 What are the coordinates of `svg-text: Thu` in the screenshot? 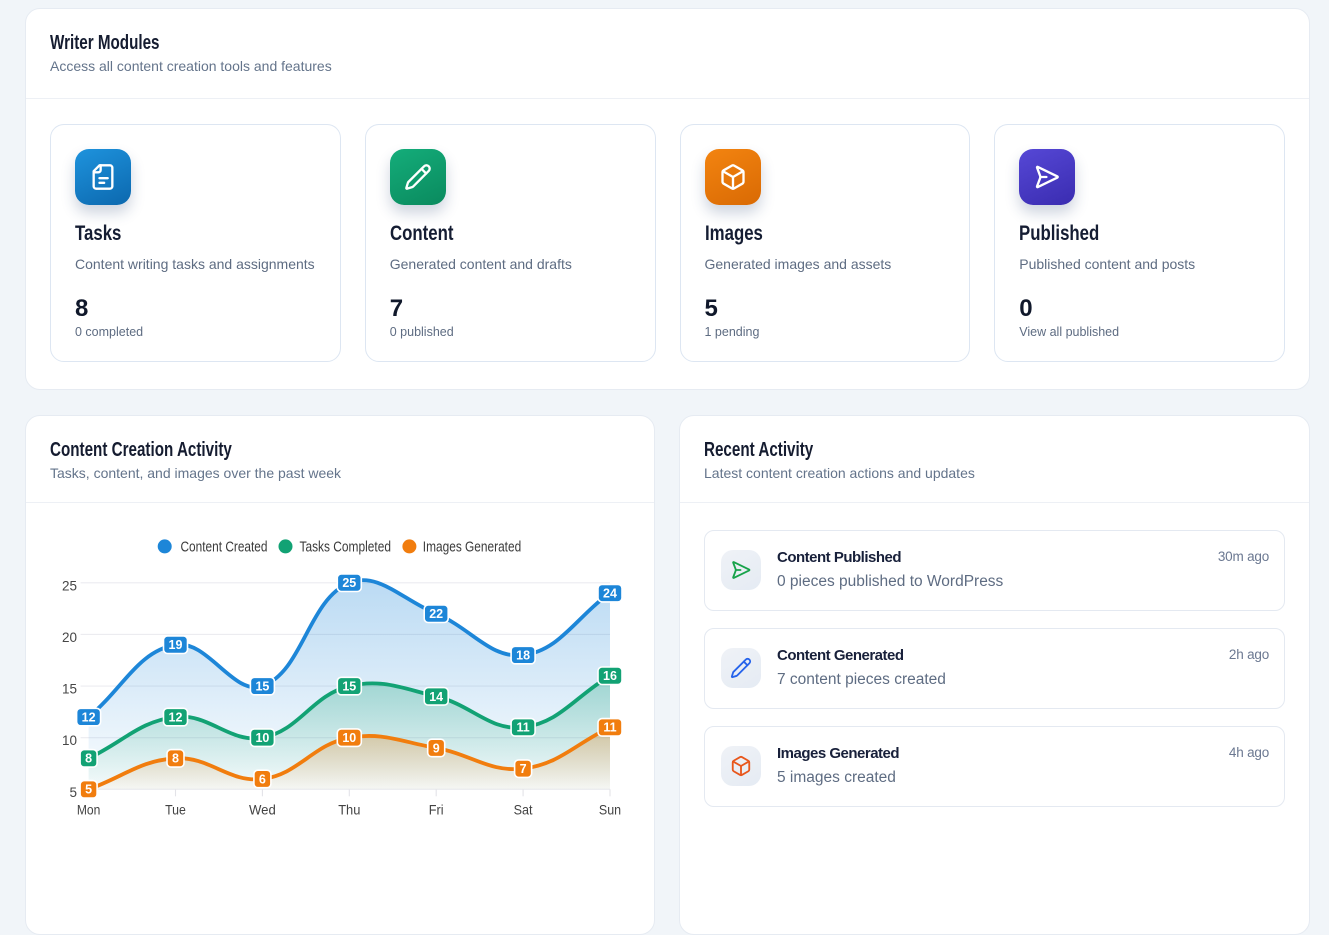 It's located at (349, 810).